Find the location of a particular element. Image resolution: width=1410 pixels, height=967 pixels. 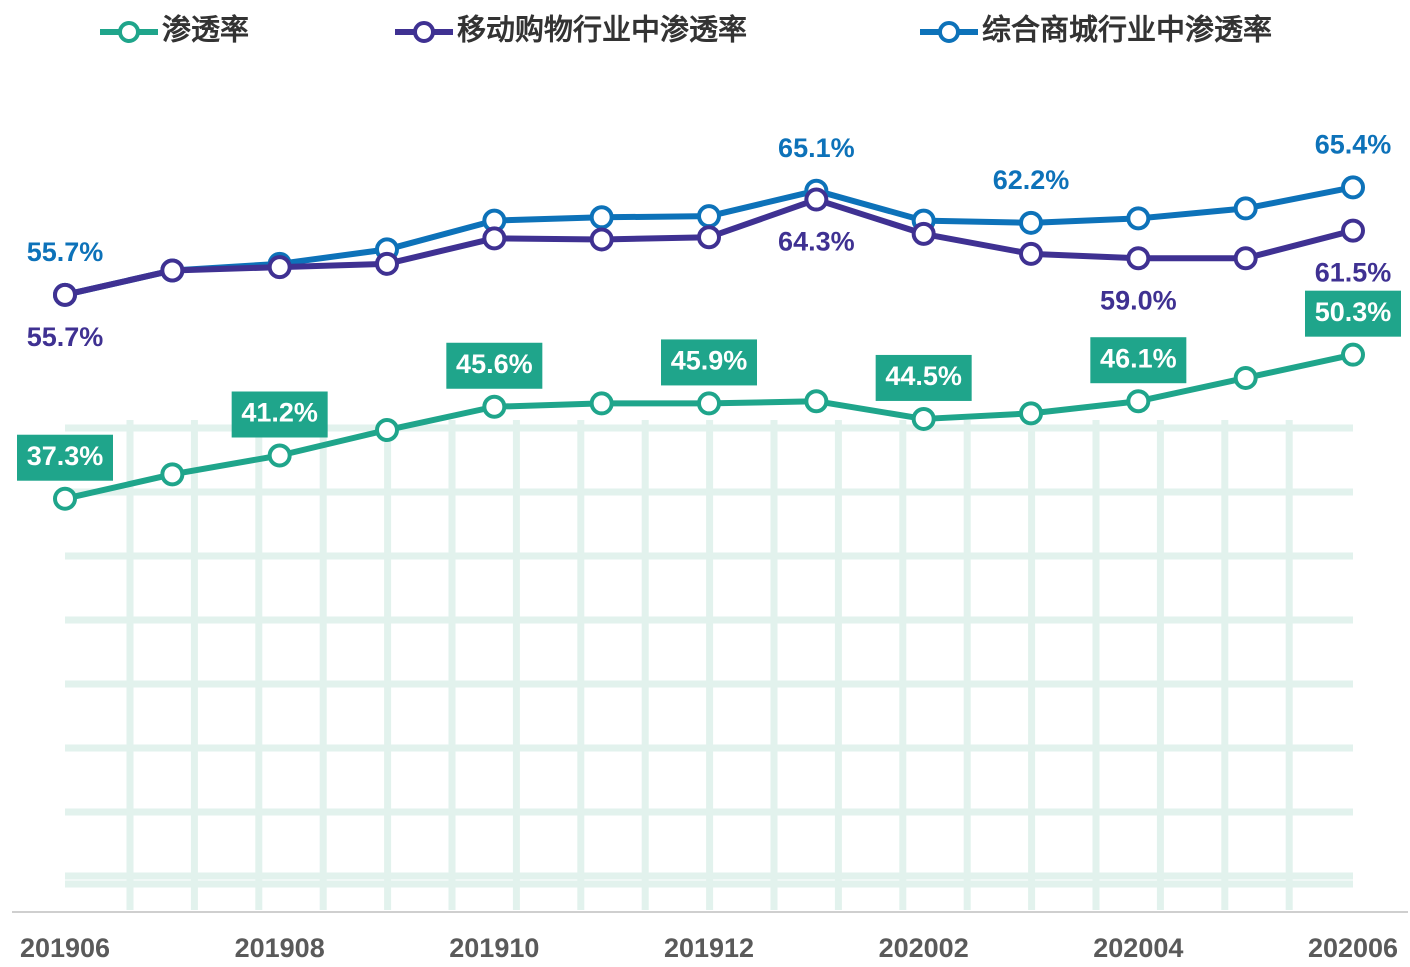

data-label: 45.9% is located at coordinates (709, 361).